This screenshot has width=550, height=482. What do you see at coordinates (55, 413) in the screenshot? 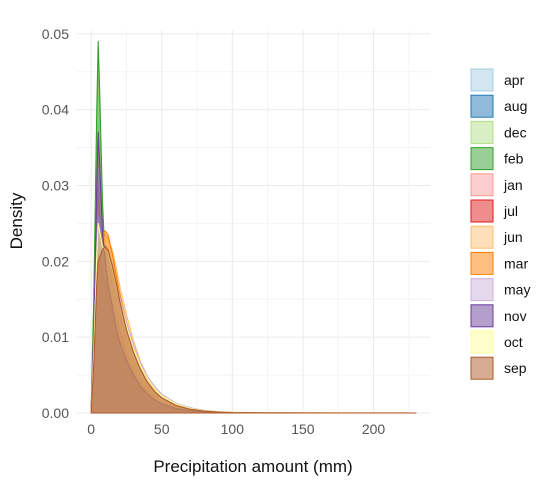
I see `y-tick-label: 0.00` at bounding box center [55, 413].